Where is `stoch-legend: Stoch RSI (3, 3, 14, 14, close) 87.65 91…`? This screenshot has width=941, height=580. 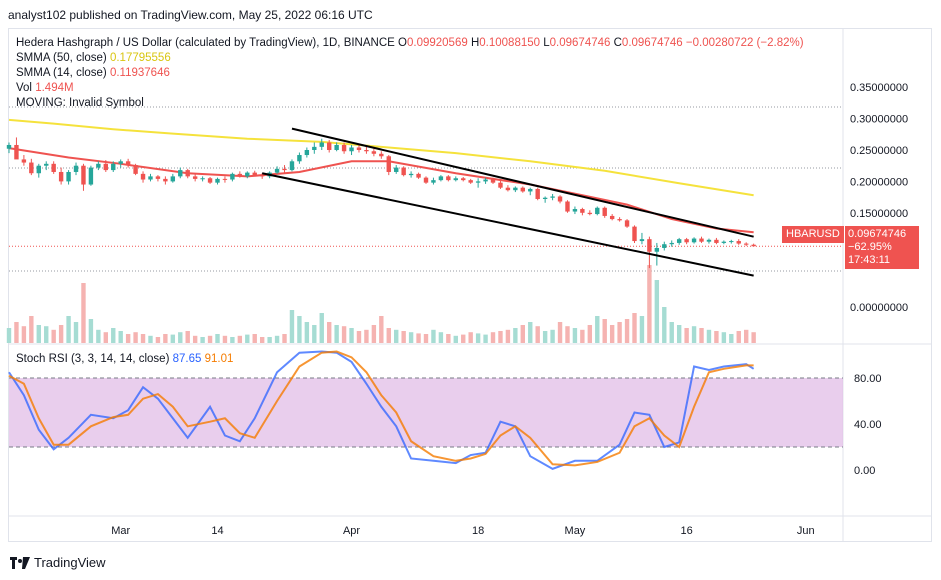
stoch-legend: Stoch RSI (3, 3, 14, 14, close) 87.65 91… is located at coordinates (124, 359).